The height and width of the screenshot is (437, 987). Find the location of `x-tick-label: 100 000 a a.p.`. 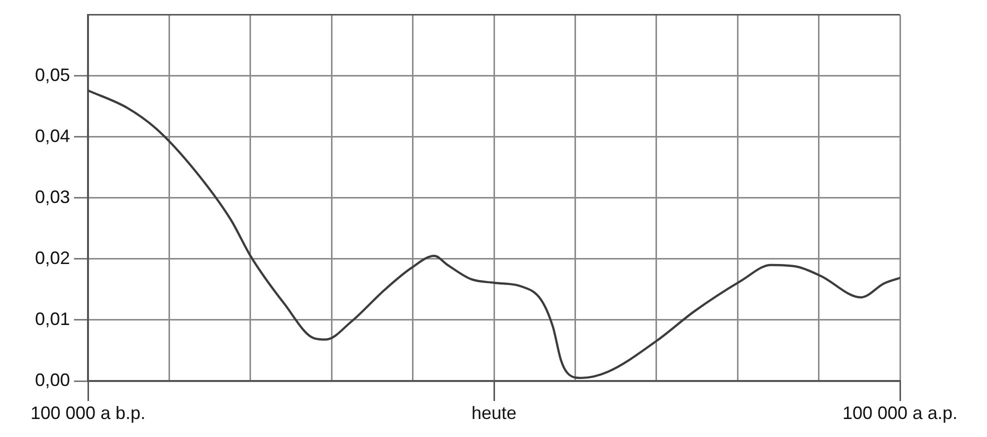

x-tick-label: 100 000 a a.p. is located at coordinates (900, 412).